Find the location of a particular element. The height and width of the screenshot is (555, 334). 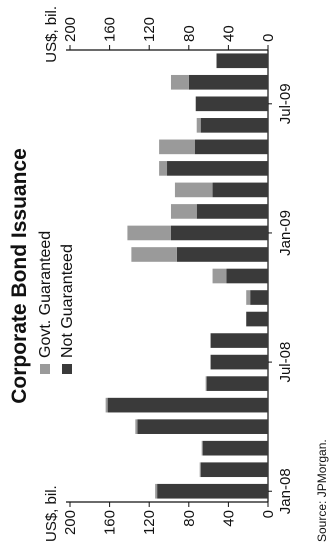

y-tick-label-right: 40 is located at coordinates (228, 33).